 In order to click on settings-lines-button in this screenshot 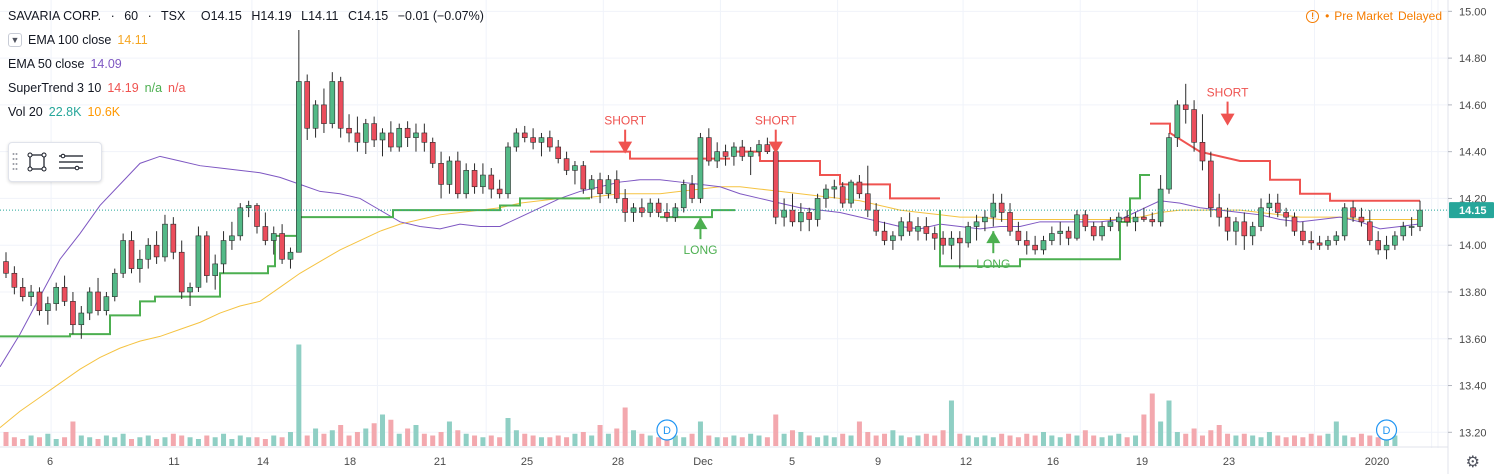, I will do `click(71, 162)`.